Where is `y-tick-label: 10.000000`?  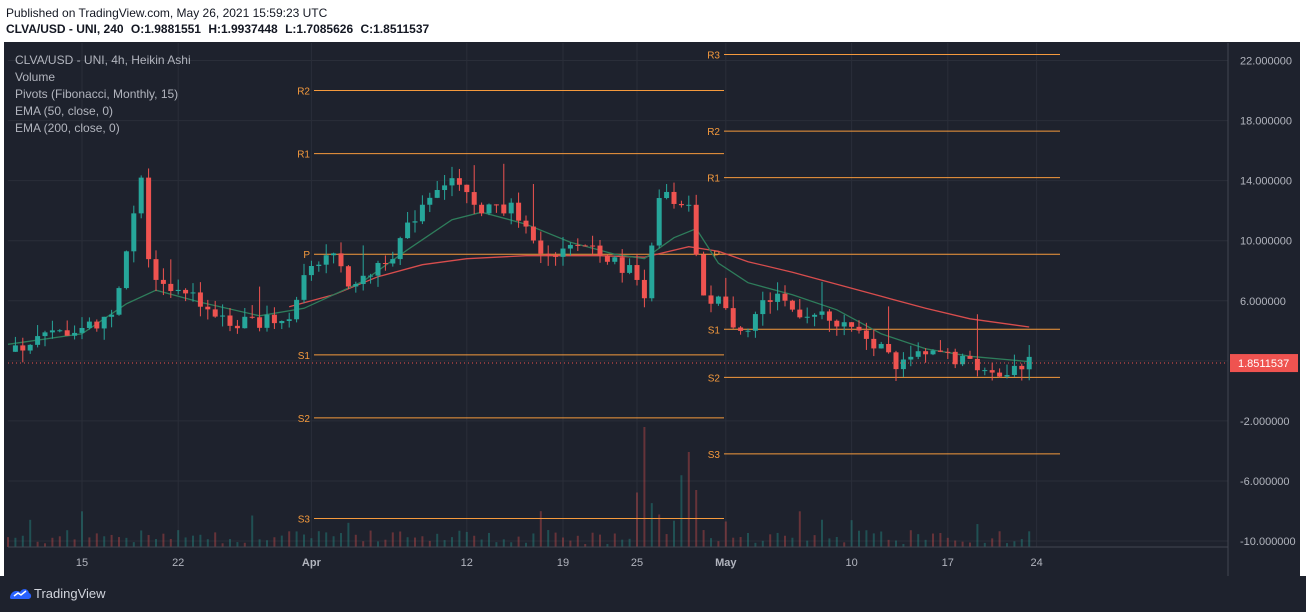
y-tick-label: 10.000000 is located at coordinates (1266, 242).